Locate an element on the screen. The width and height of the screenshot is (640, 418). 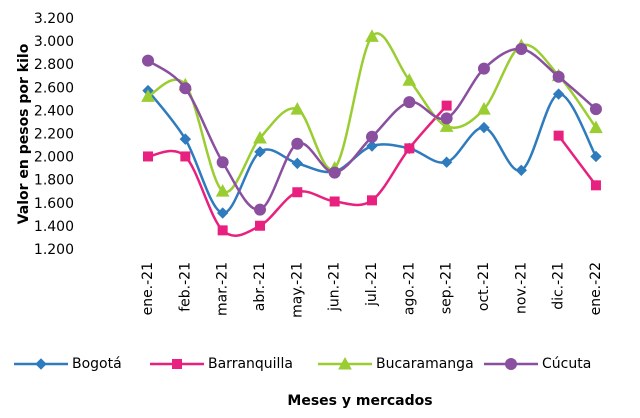
y-tick-label: 2.200 is located at coordinates (54, 135).